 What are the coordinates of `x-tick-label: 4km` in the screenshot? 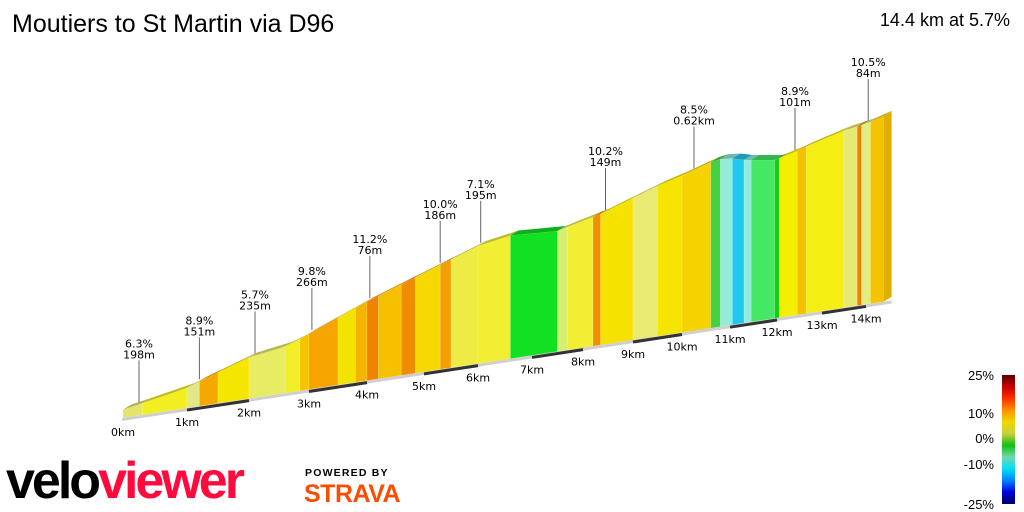 It's located at (367, 395).